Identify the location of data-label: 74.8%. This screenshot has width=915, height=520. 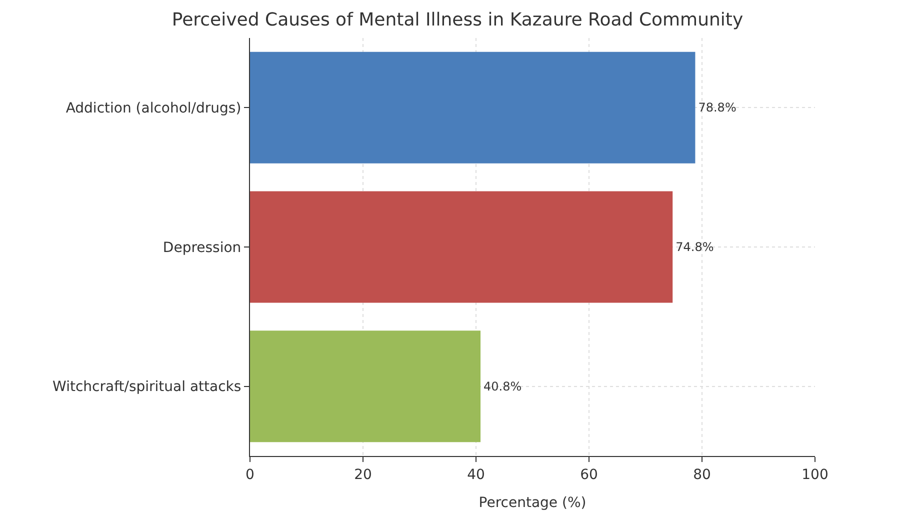
(695, 247).